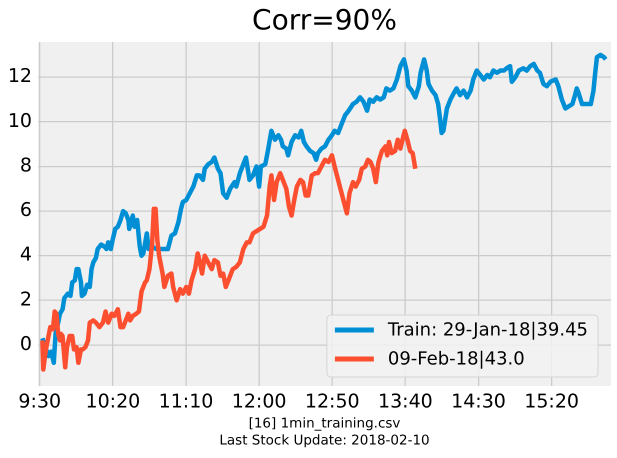  Describe the element at coordinates (20, 76) in the screenshot. I see `y-tick-label: 12` at that location.